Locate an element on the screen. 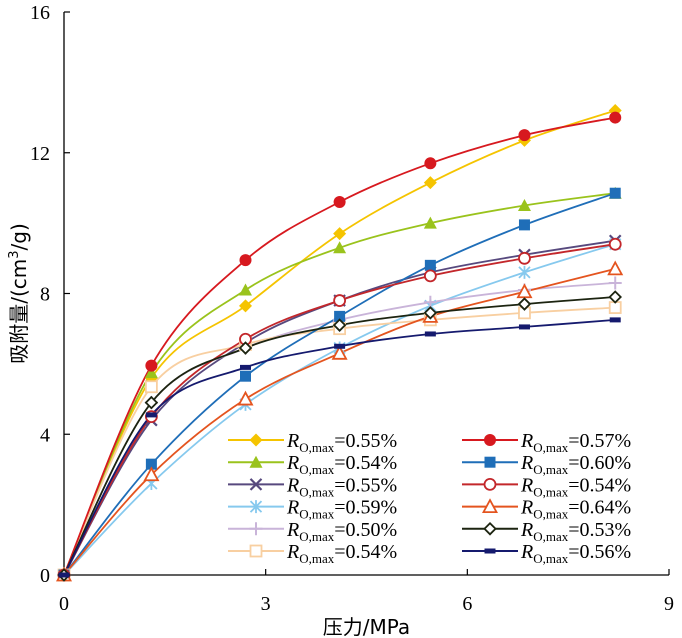 This screenshot has height=638, width=682. x-tick-label: 9 is located at coordinates (669, 604).